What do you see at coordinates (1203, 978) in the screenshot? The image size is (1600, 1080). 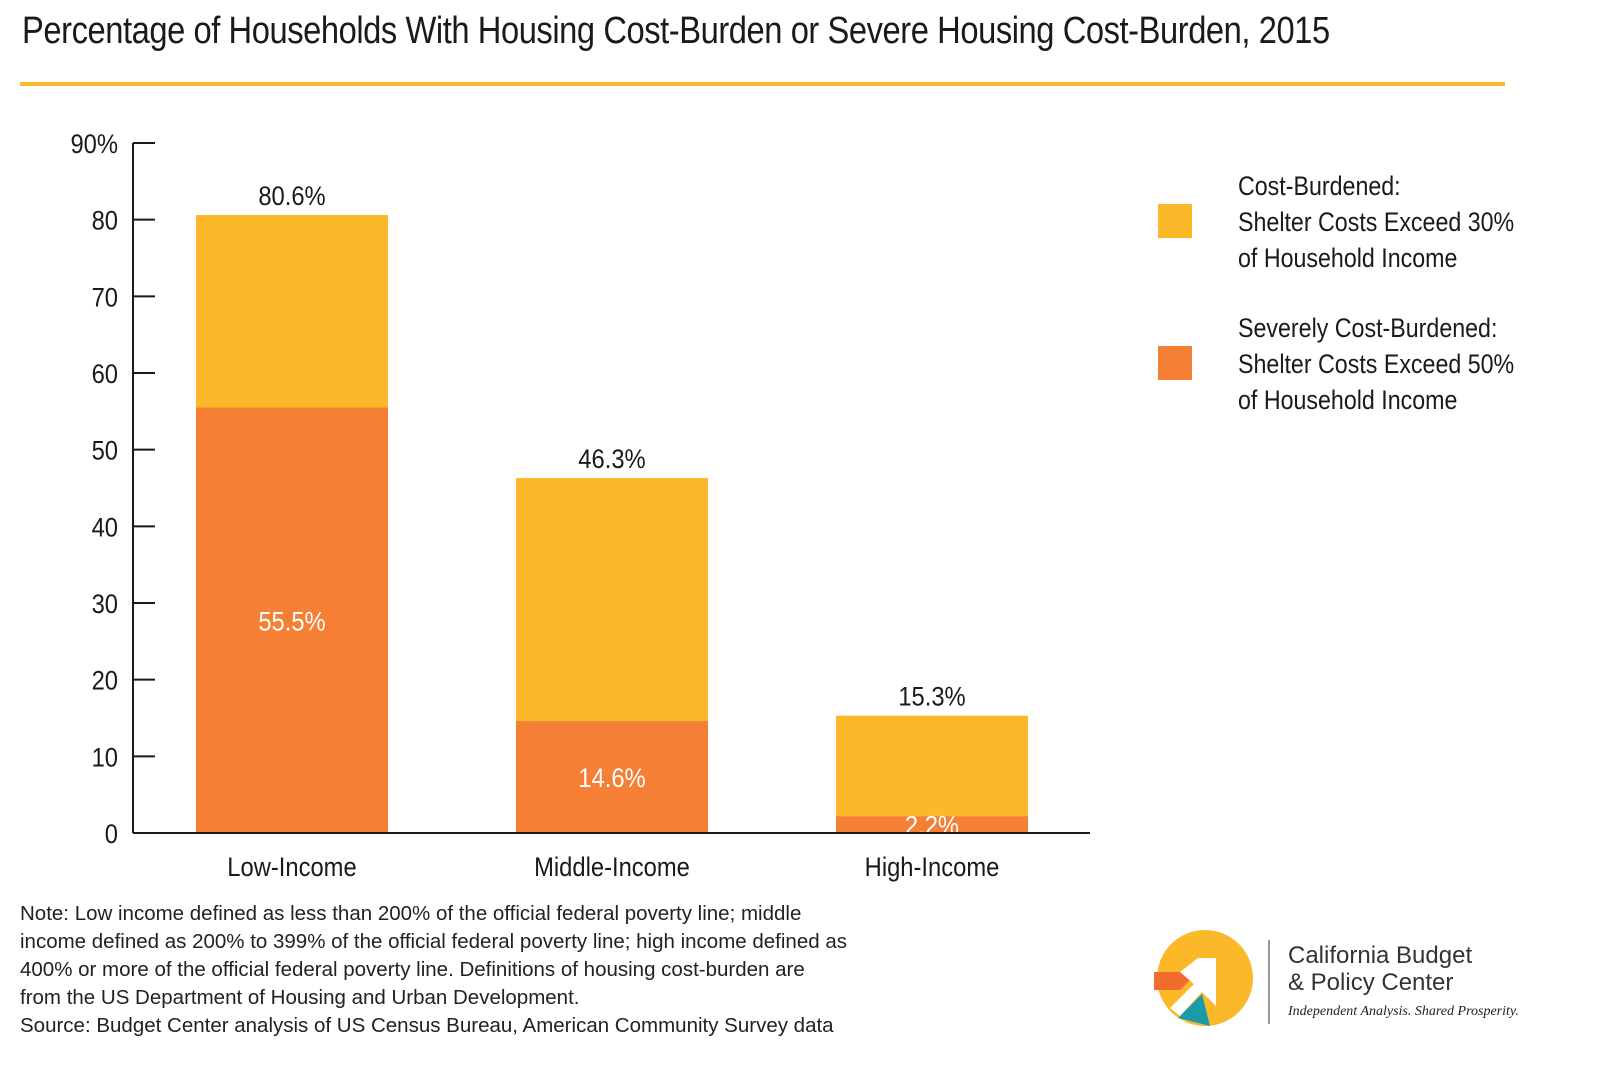 I see `logo-mark-icon` at bounding box center [1203, 978].